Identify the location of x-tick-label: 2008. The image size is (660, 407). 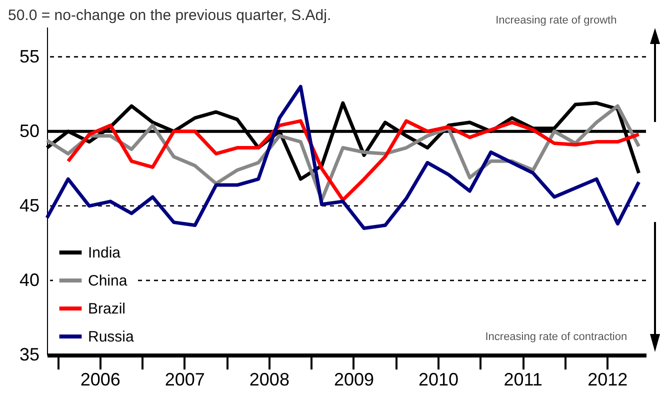
(269, 380).